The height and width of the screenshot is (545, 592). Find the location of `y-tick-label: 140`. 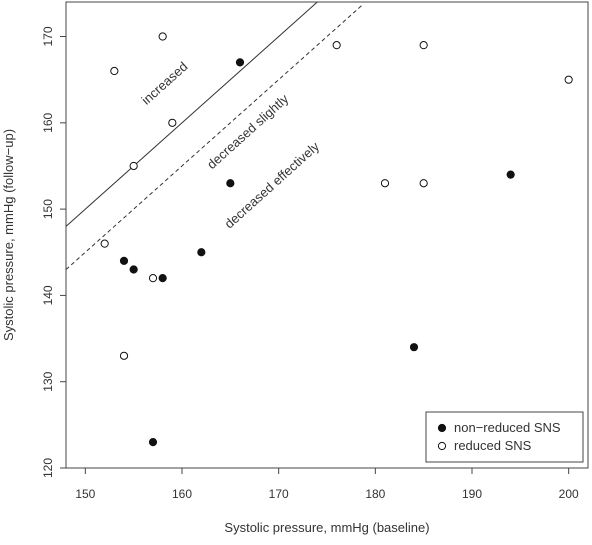

y-tick-label: 140 is located at coordinates (48, 295).